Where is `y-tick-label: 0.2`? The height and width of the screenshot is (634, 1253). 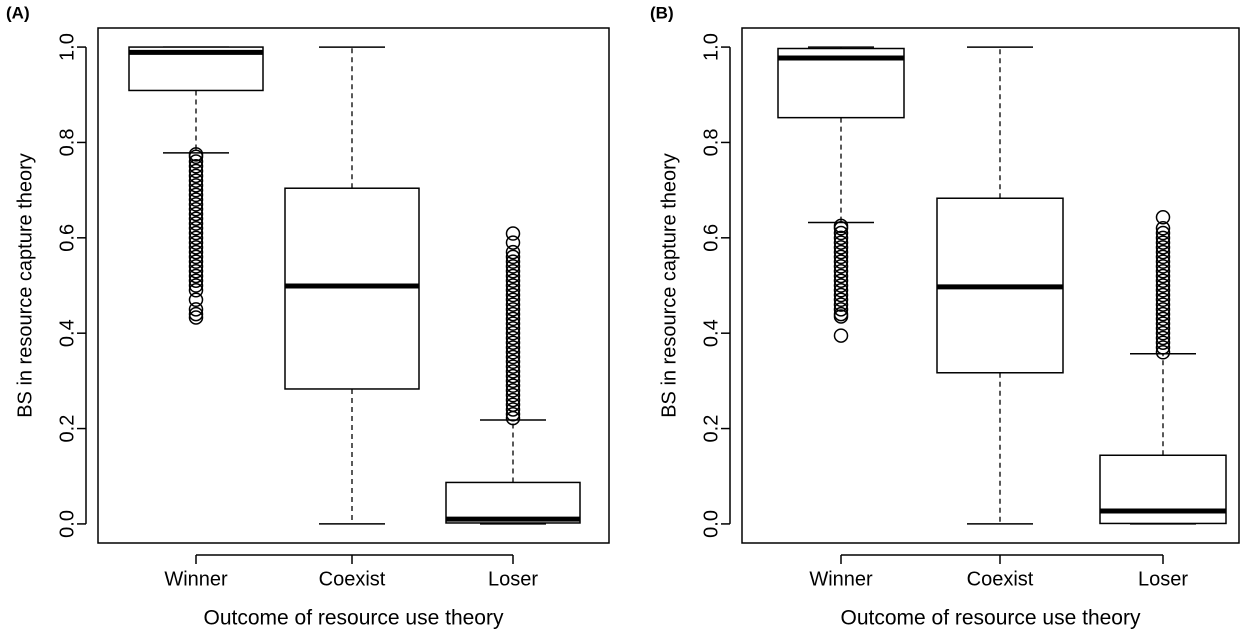 y-tick-label: 0.2 is located at coordinates (711, 429).